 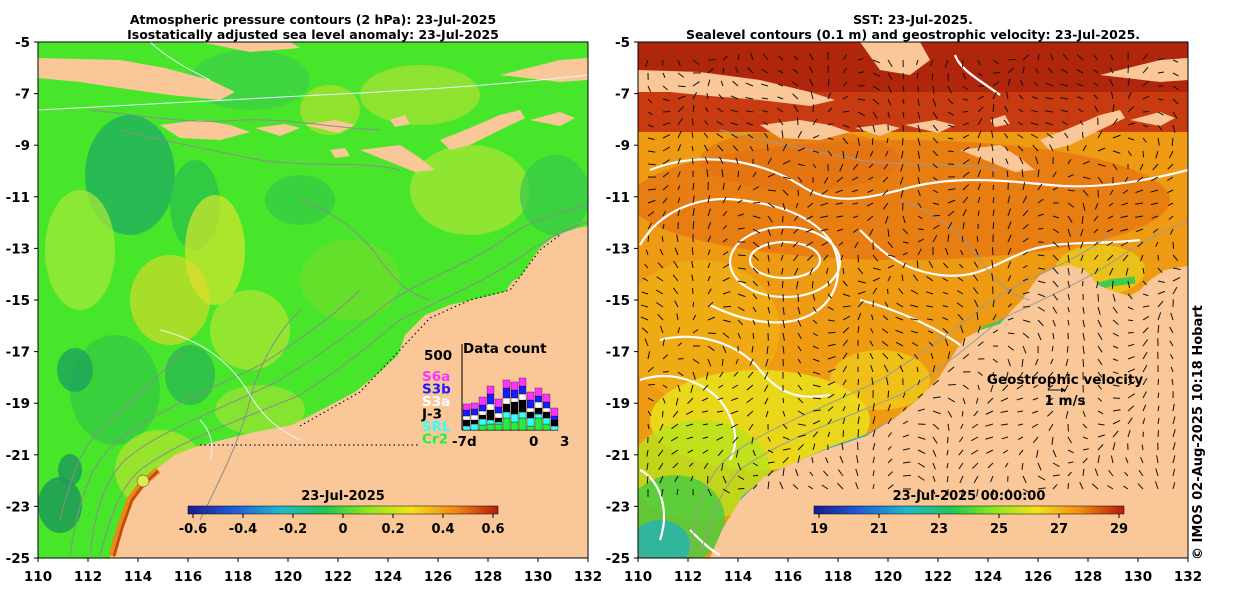 What do you see at coordinates (238, 577) in the screenshot?
I see `left-xtick-label: 118` at bounding box center [238, 577].